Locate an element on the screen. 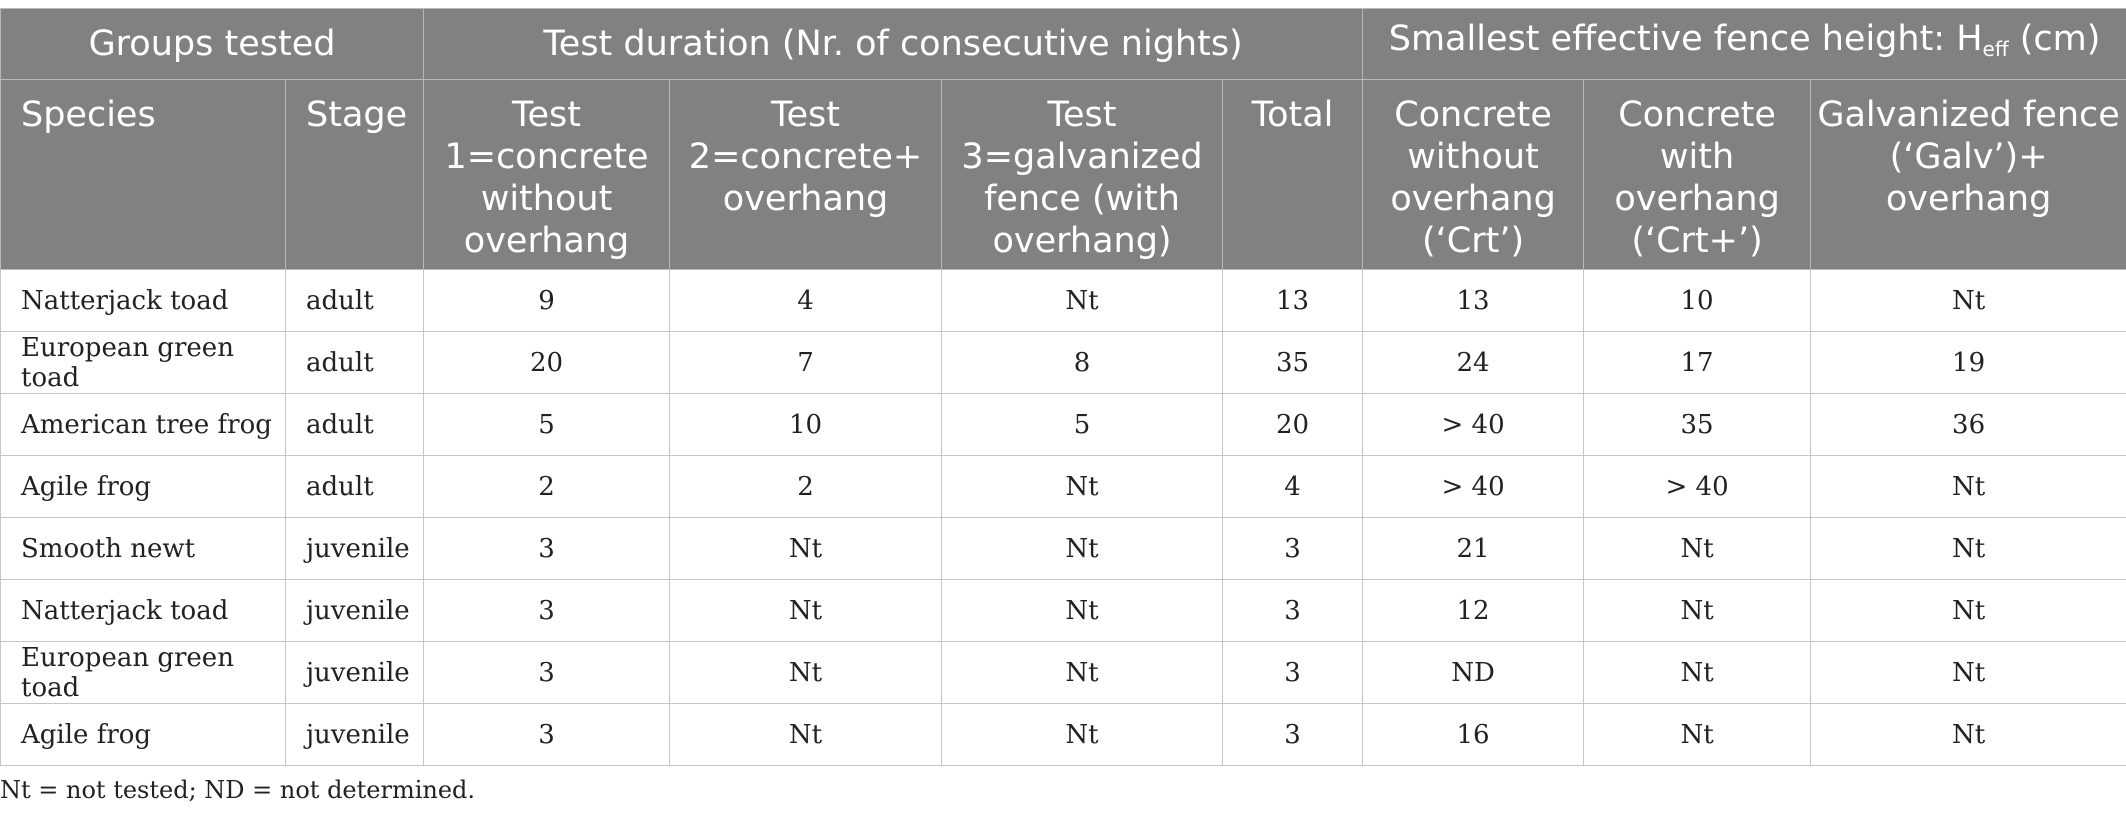 Image resolution: width=2126 pixels, height=818 pixels. table-row: Agile frog adult 2 2 Nt 4 > 40 > 40 Nt is located at coordinates (1063, 486).